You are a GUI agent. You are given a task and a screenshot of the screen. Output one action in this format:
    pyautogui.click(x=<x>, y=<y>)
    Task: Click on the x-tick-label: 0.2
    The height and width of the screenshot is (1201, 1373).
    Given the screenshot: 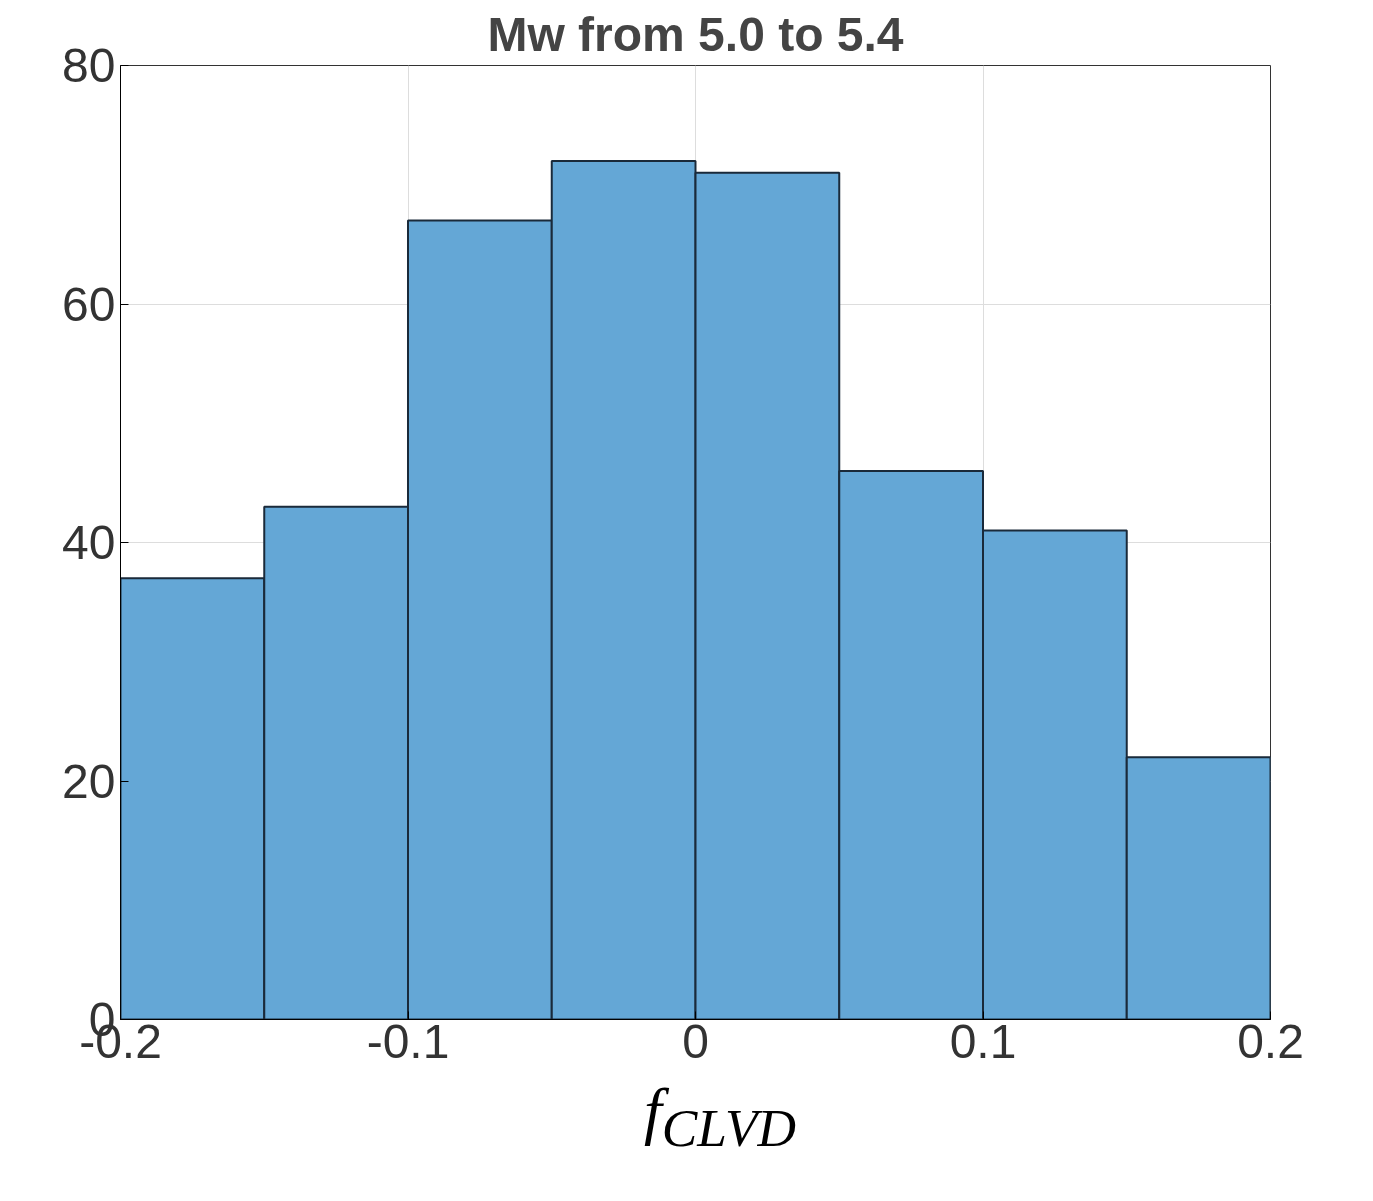 What is the action you would take?
    pyautogui.click(x=1270, y=1041)
    